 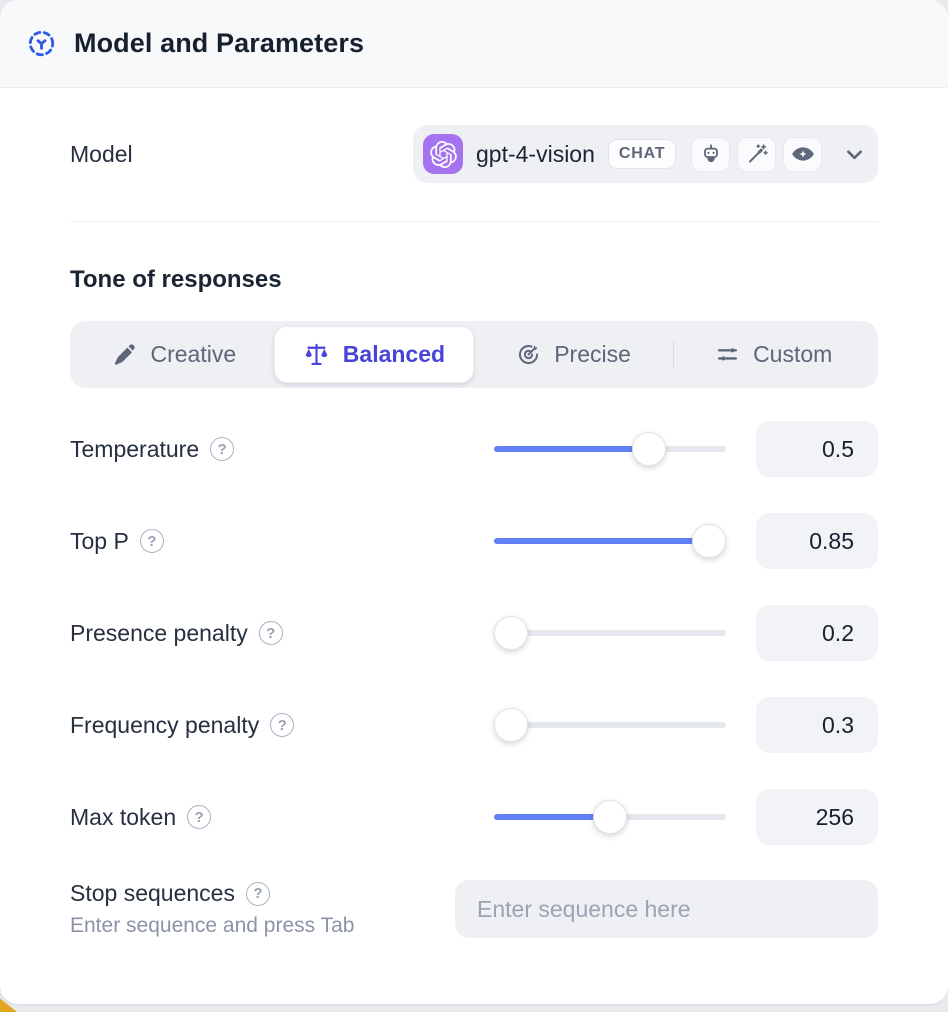 I want to click on model-type-badge: CHAT, so click(x=642, y=154).